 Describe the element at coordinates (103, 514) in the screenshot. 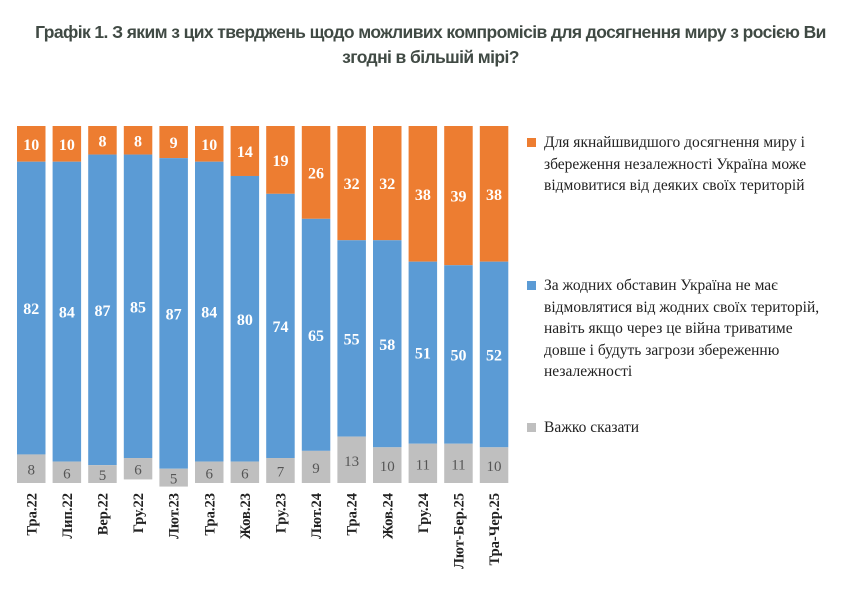

I see `x-tick-label: Вер.22` at that location.